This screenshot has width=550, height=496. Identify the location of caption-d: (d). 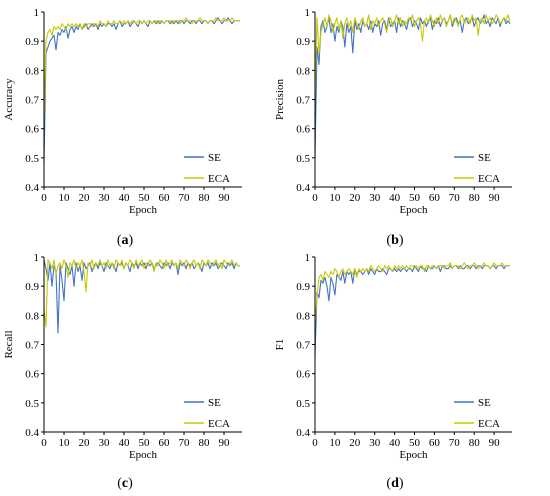
(395, 483).